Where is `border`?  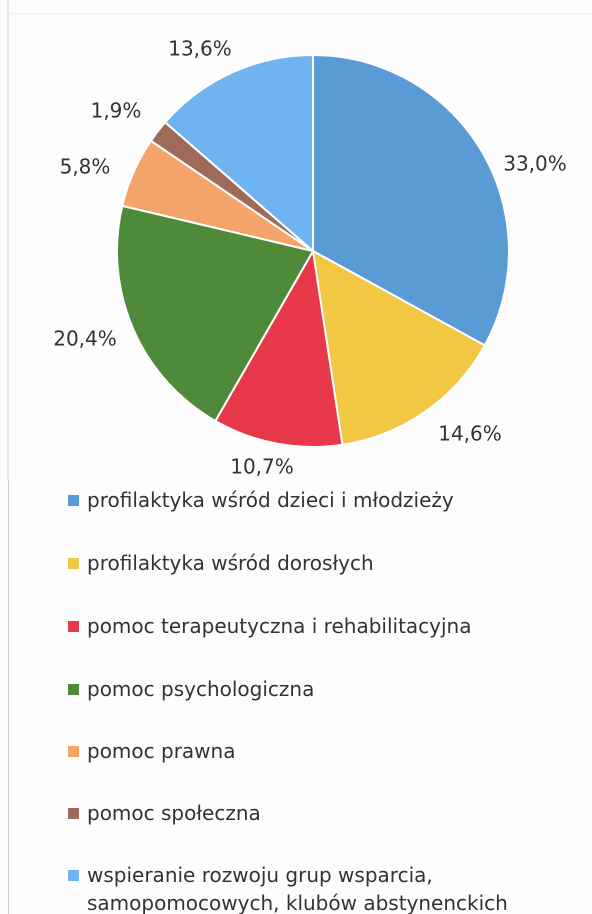 border is located at coordinates (8, 697).